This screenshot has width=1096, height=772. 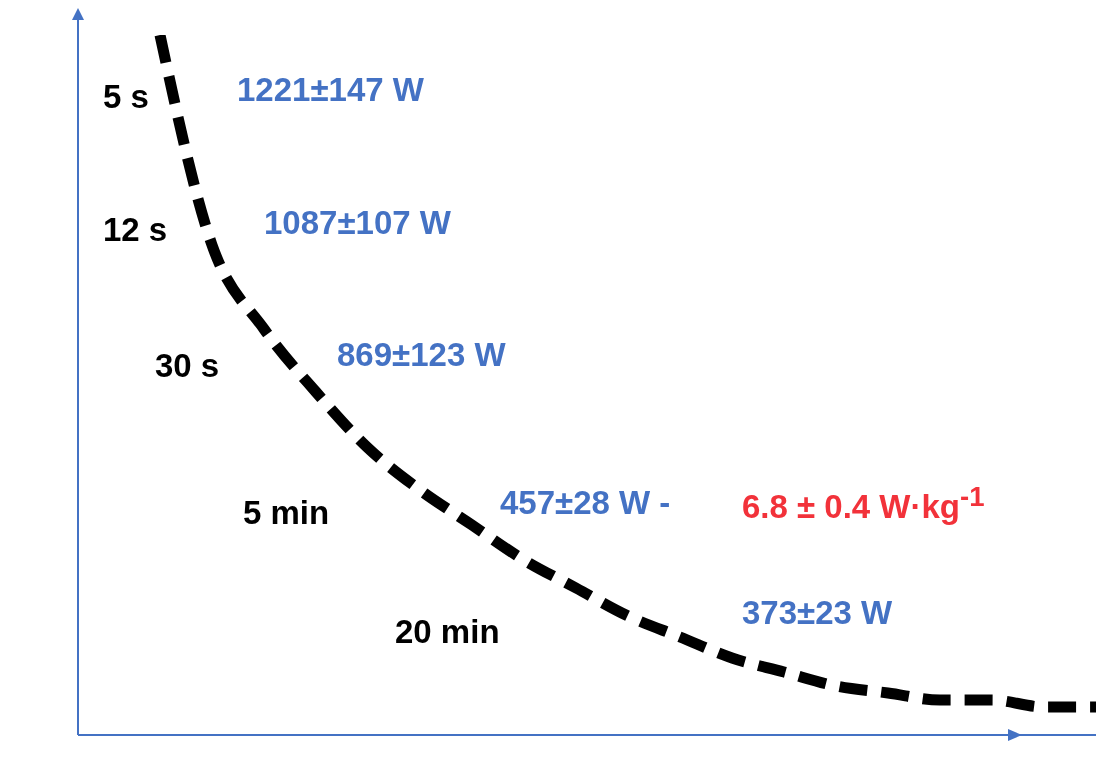 What do you see at coordinates (286, 513) in the screenshot?
I see `annotation: 5 min` at bounding box center [286, 513].